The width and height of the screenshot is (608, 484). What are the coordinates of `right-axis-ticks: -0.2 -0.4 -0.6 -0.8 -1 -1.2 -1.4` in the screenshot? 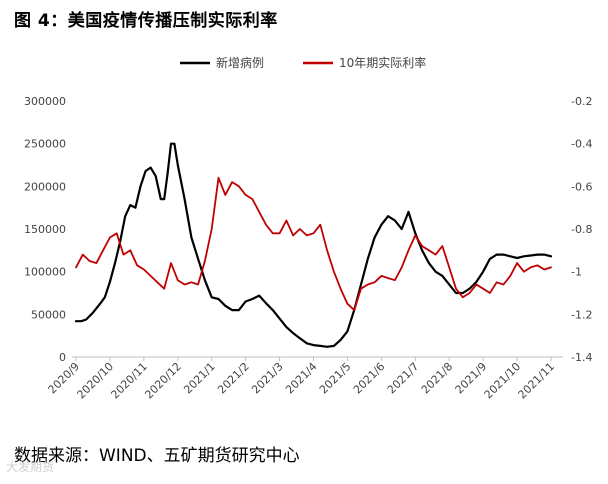 It's located at (581, 229).